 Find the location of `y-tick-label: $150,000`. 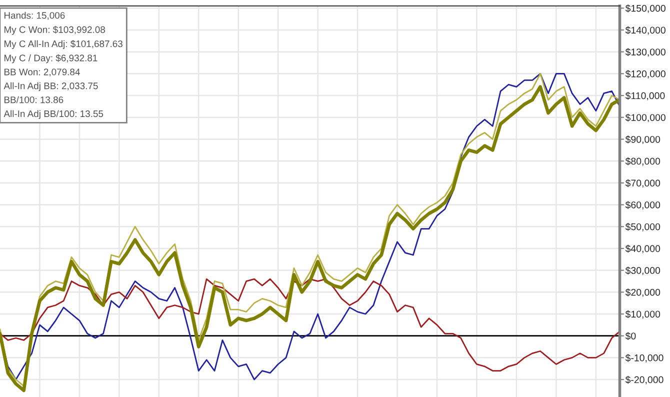

y-tick-label: $150,000 is located at coordinates (645, 8).